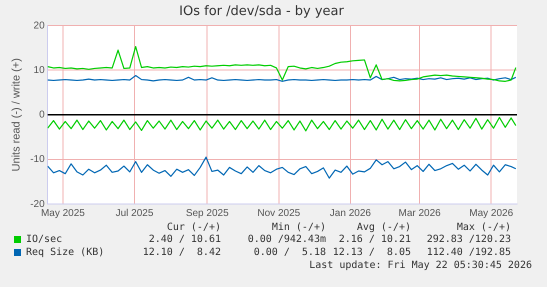 The height and width of the screenshot is (287, 547). What do you see at coordinates (193, 228) in the screenshot?
I see `text: Cur (-/+)` at bounding box center [193, 228].